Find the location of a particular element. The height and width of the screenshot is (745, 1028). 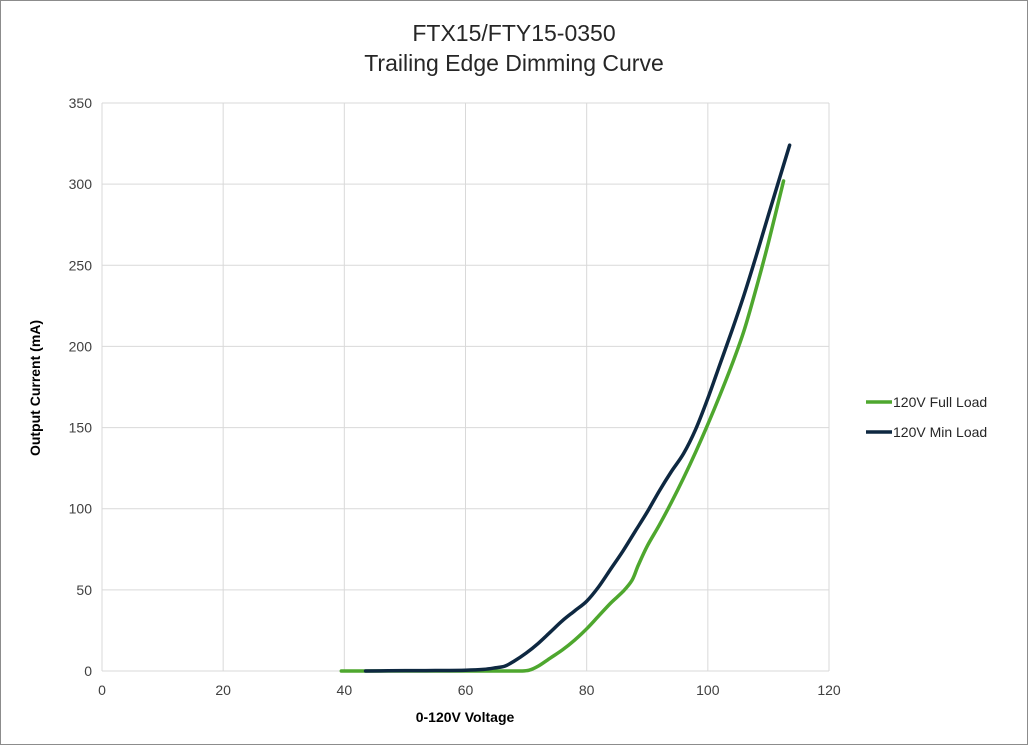

legend: 120V Full Load 120V Min Load is located at coordinates (926, 417).